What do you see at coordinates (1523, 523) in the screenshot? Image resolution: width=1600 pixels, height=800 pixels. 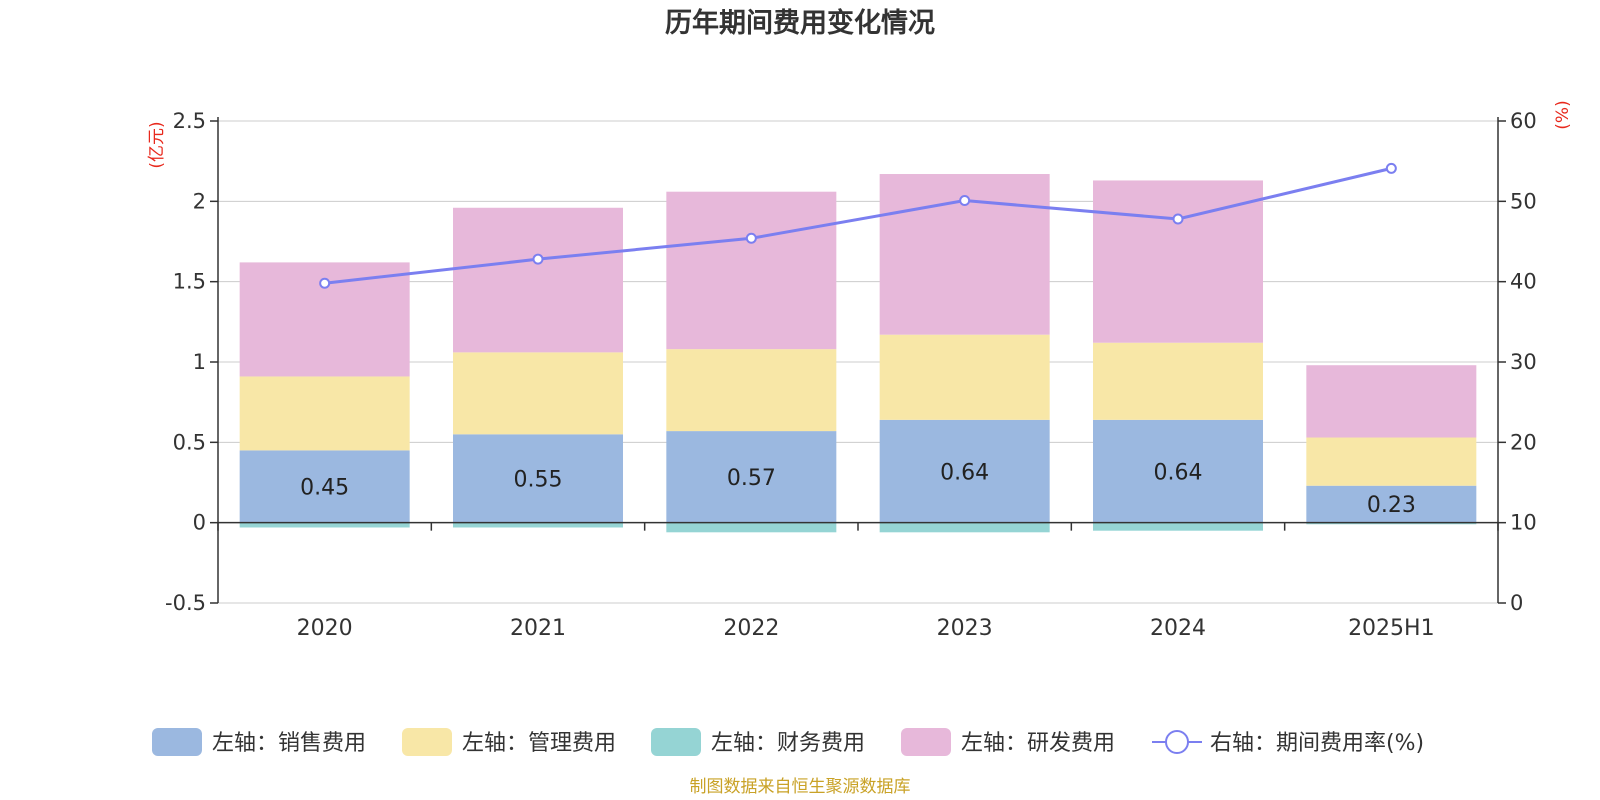 I see `right-tick-label: 10` at bounding box center [1523, 523].